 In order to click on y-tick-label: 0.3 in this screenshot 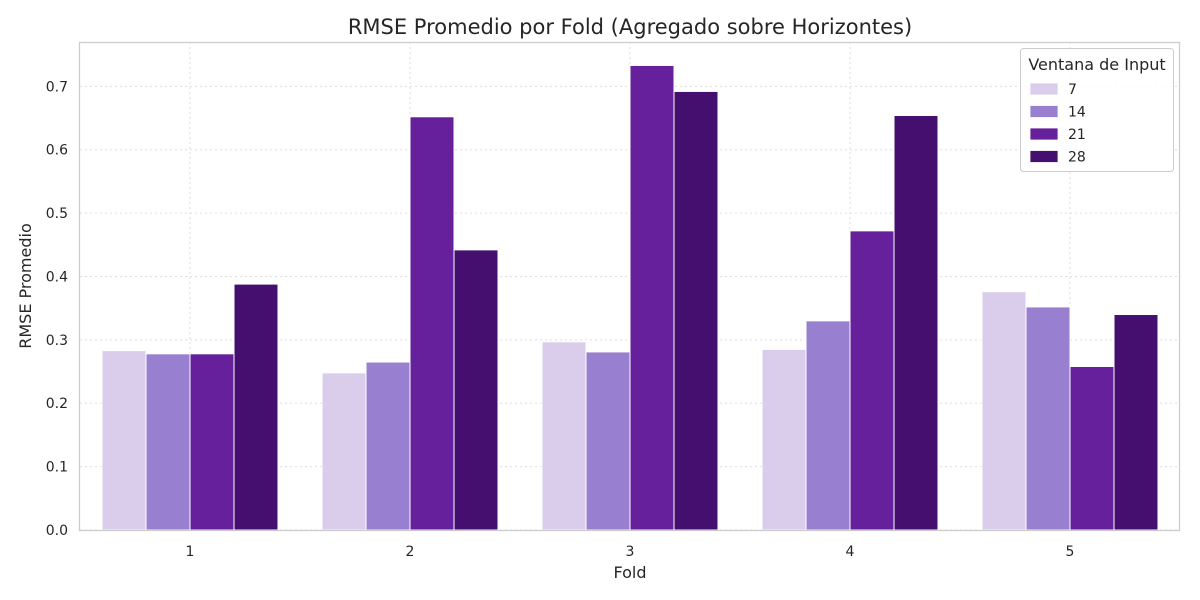, I will do `click(57, 341)`.